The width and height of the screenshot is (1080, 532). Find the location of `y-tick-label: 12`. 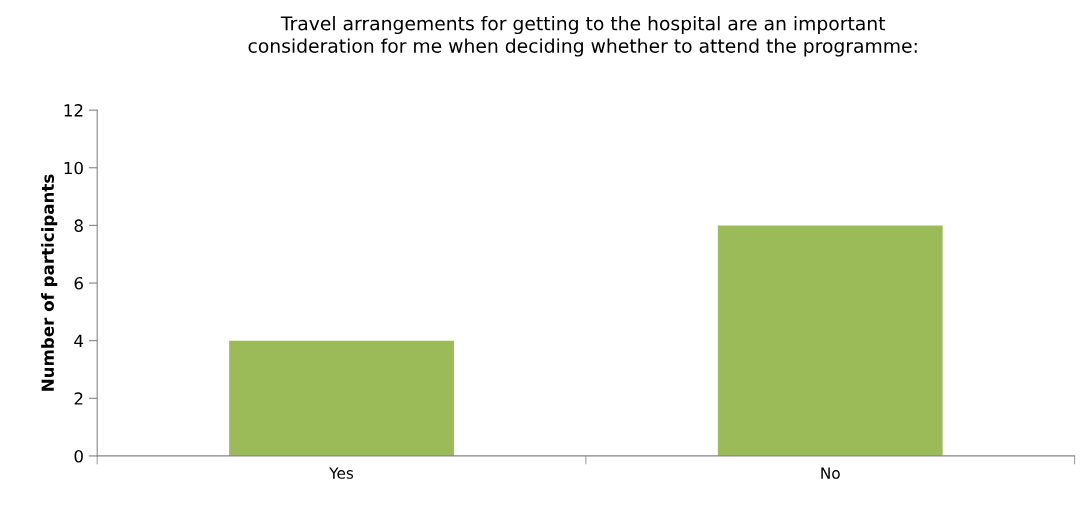

y-tick-label: 12 is located at coordinates (73, 110).